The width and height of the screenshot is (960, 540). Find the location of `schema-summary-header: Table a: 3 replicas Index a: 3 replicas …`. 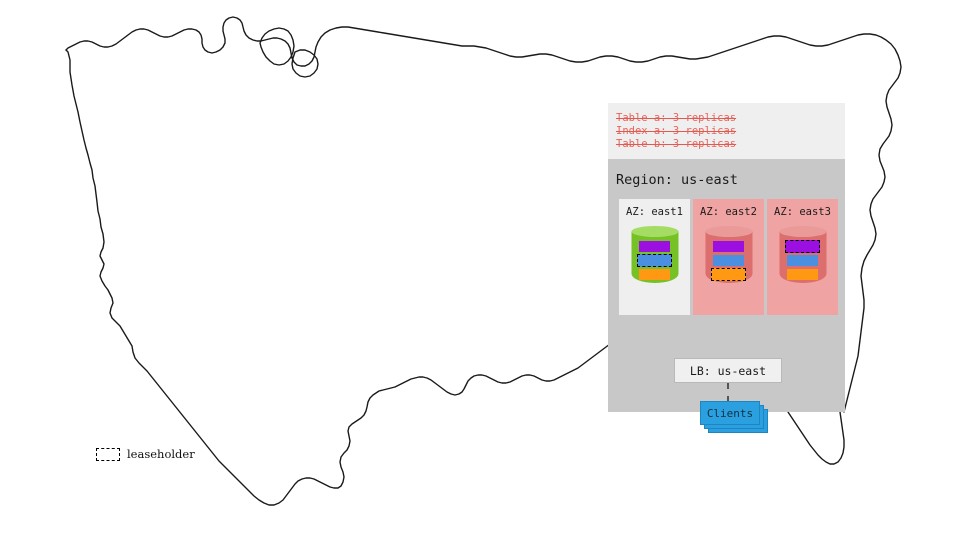

schema-summary-header: Table a: 3 replicas Index a: 3 replicas … is located at coordinates (726, 131).